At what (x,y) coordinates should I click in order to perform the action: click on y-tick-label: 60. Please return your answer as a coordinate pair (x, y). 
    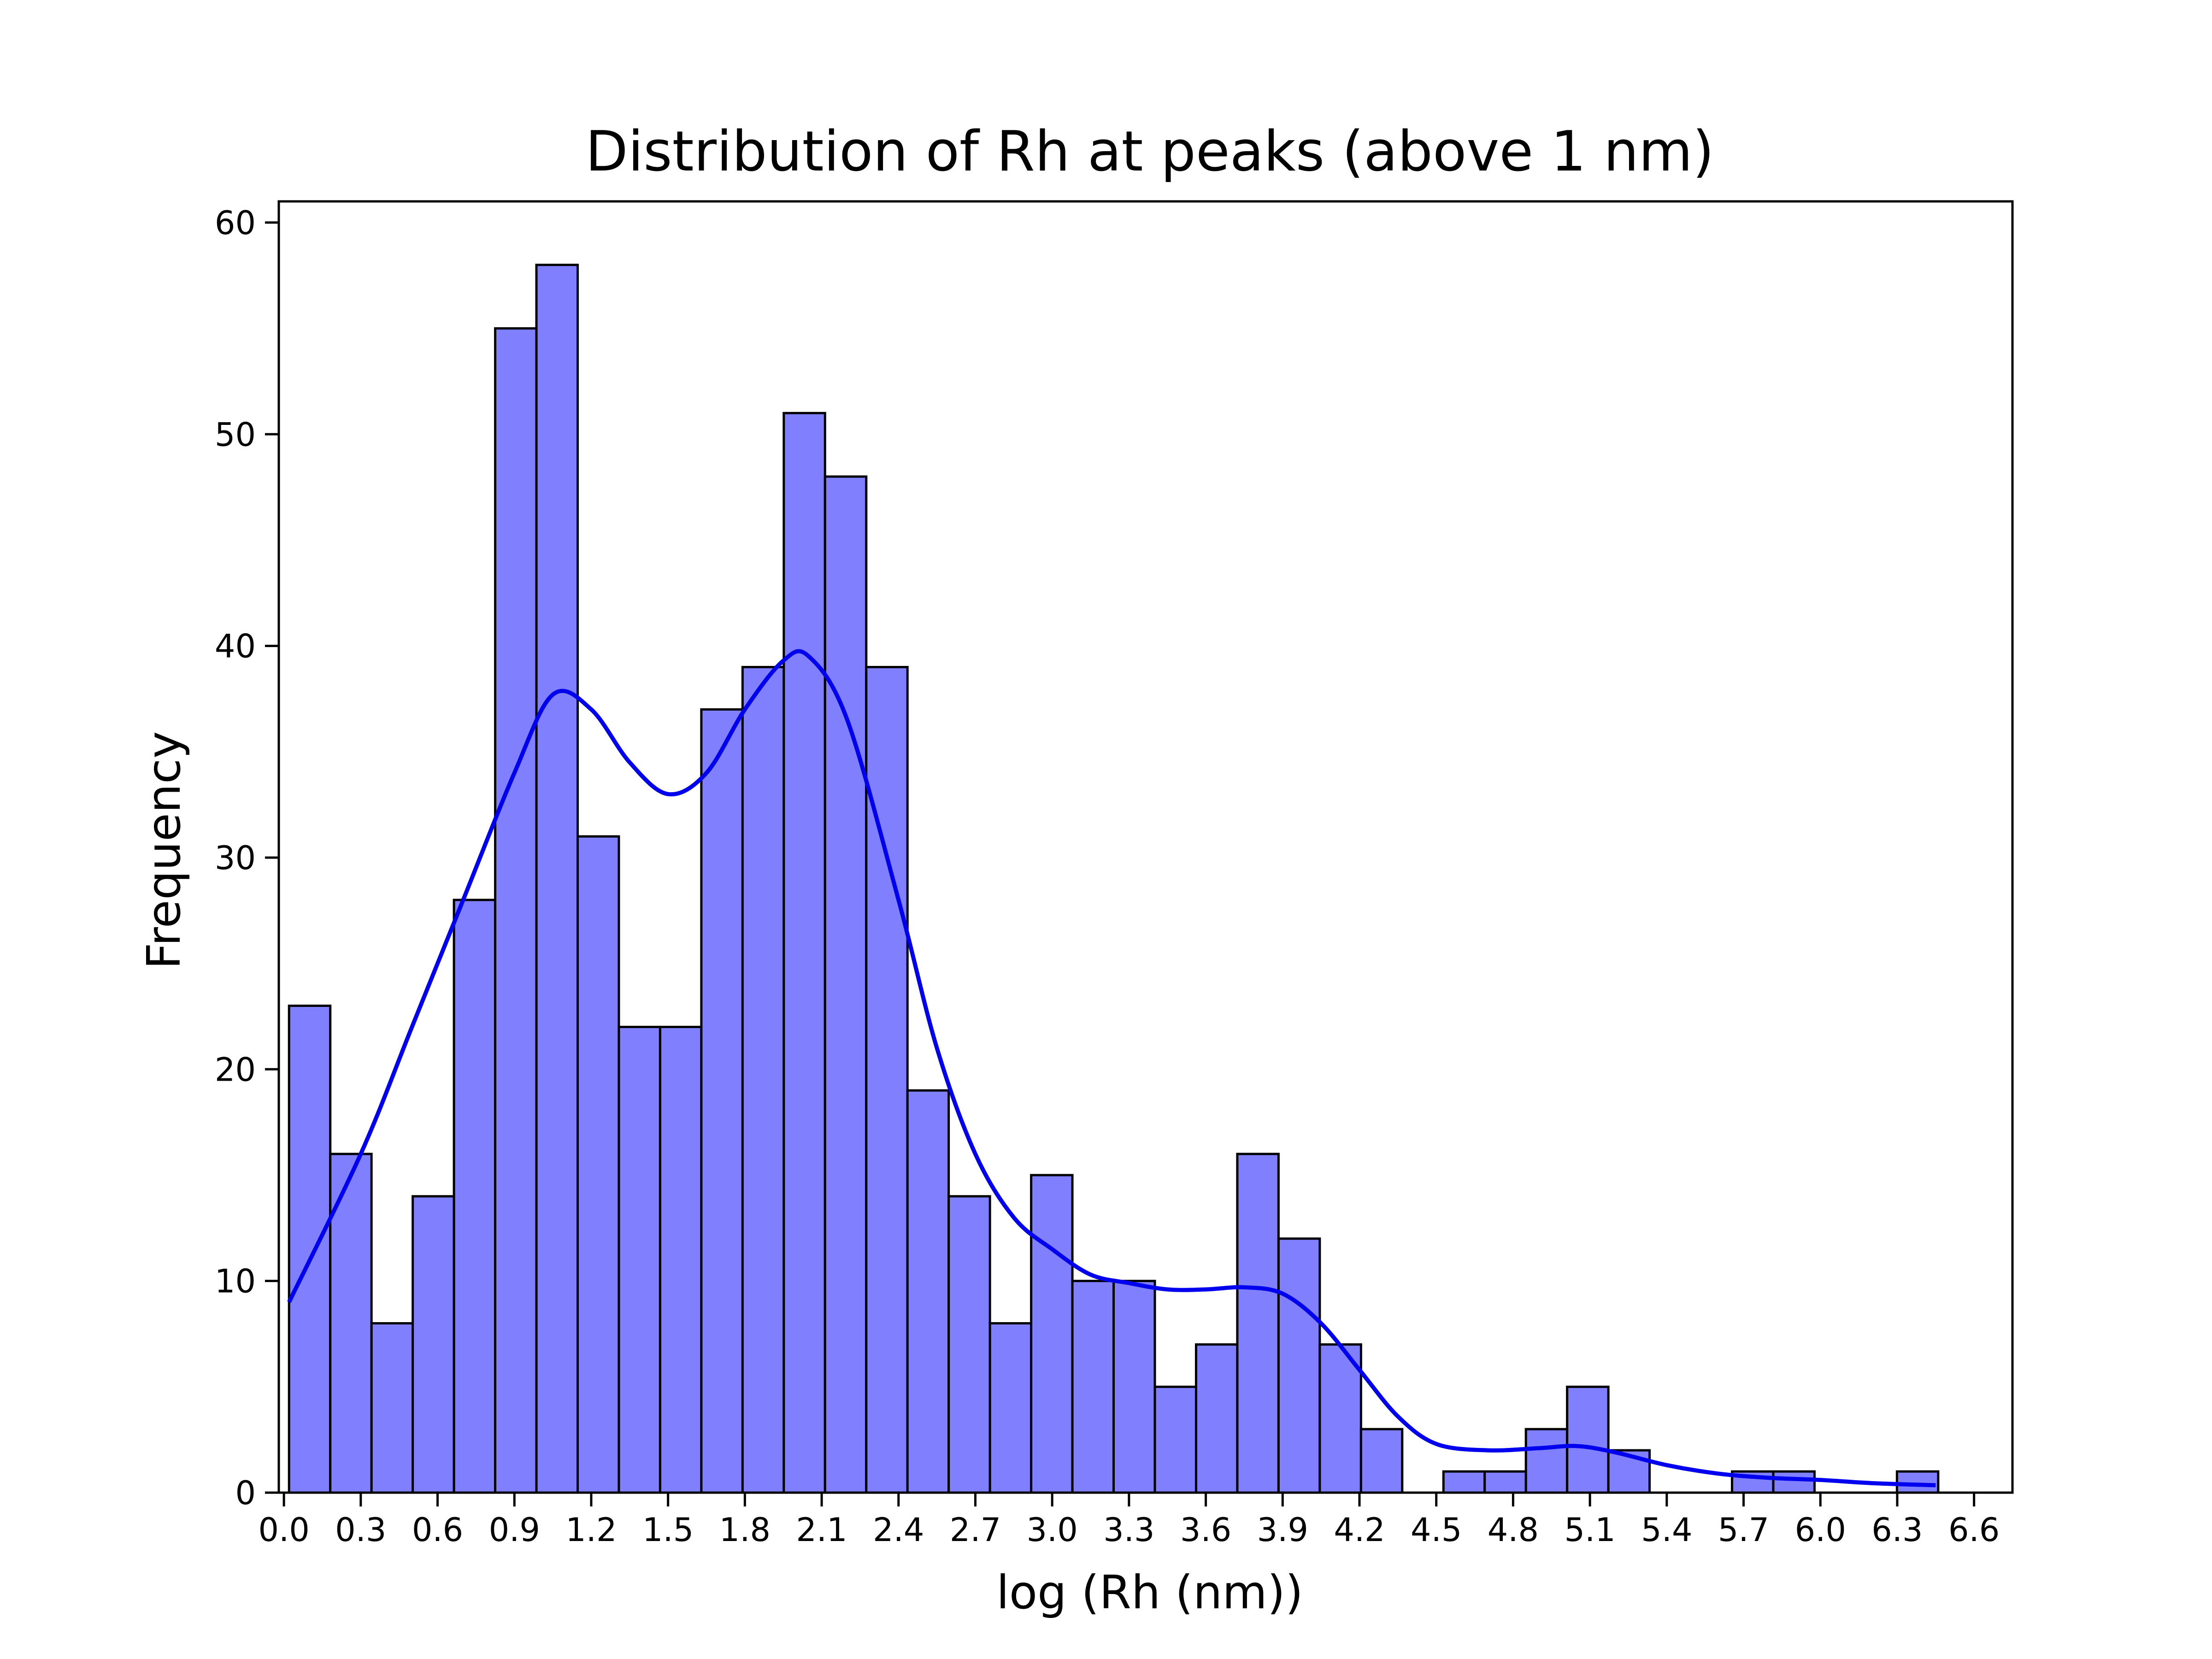
    Looking at the image, I should click on (235, 223).